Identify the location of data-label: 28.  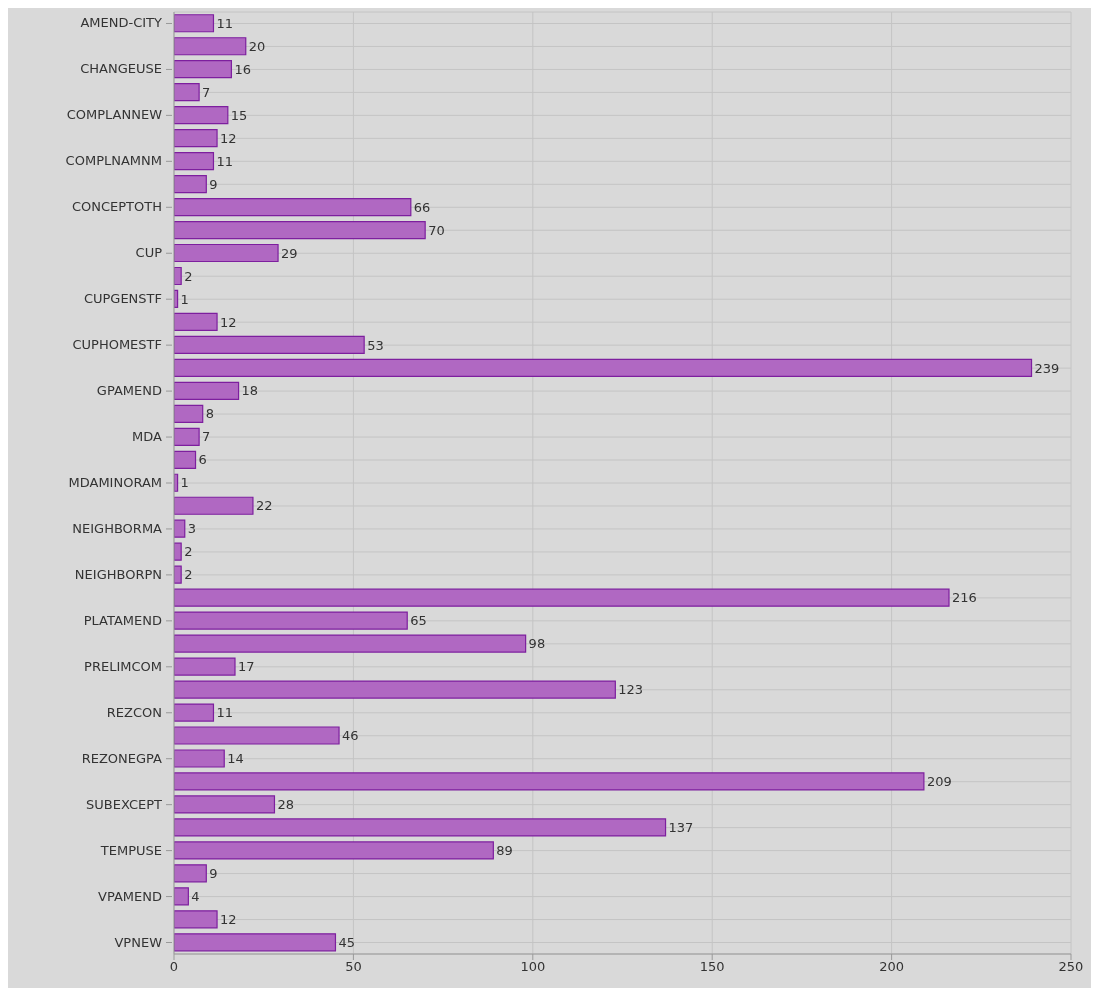
(286, 805).